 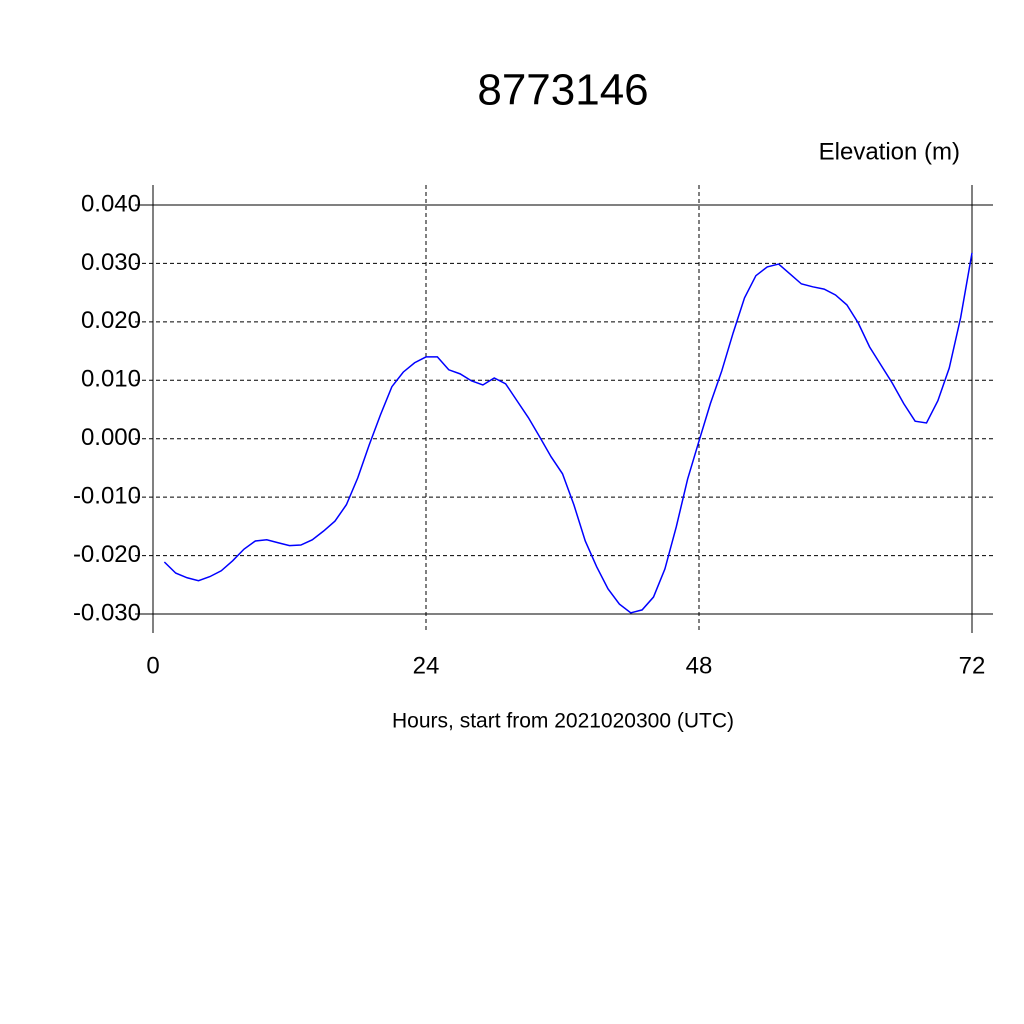 What do you see at coordinates (972, 665) in the screenshot?
I see `x-tick-label: 72` at bounding box center [972, 665].